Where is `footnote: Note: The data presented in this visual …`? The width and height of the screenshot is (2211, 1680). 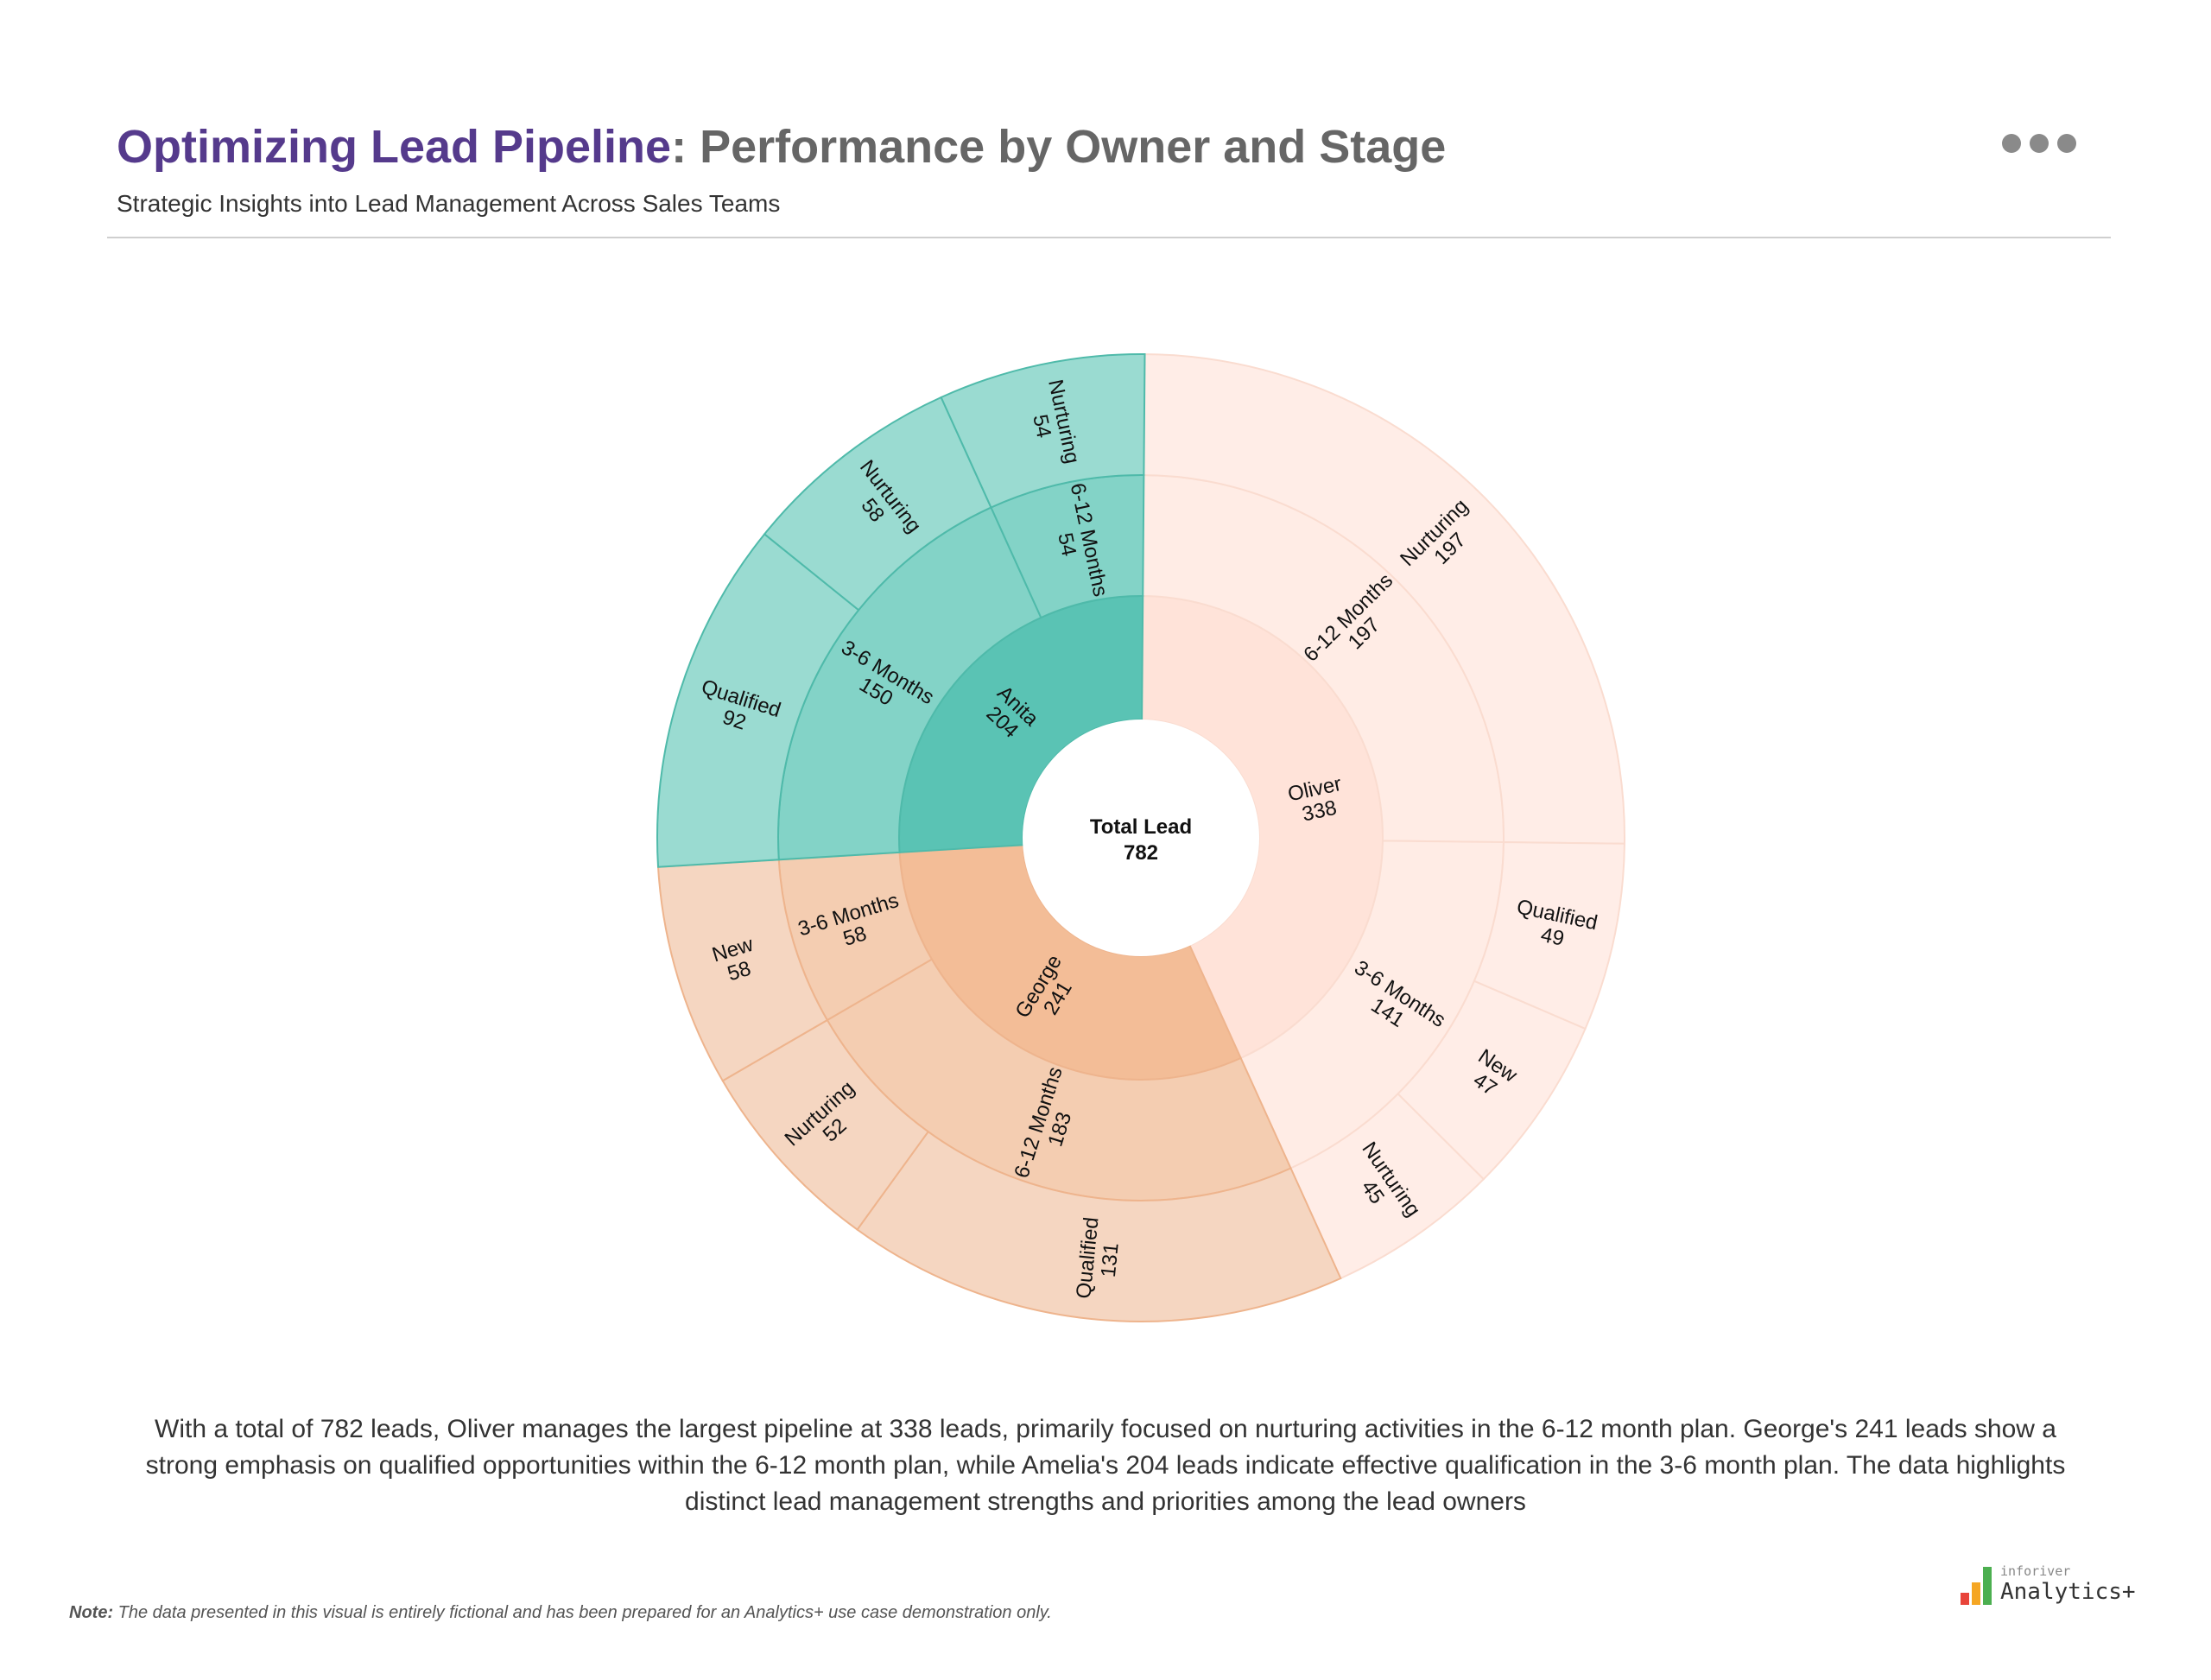 footnote: Note: The data presented in this visual … is located at coordinates (561, 1613).